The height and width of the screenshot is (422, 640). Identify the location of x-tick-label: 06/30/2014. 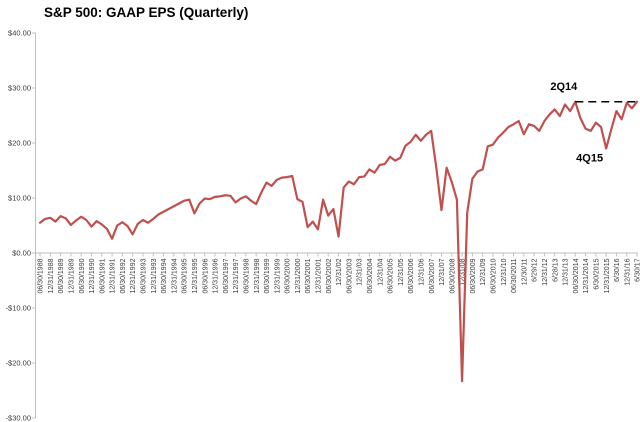
(576, 275).